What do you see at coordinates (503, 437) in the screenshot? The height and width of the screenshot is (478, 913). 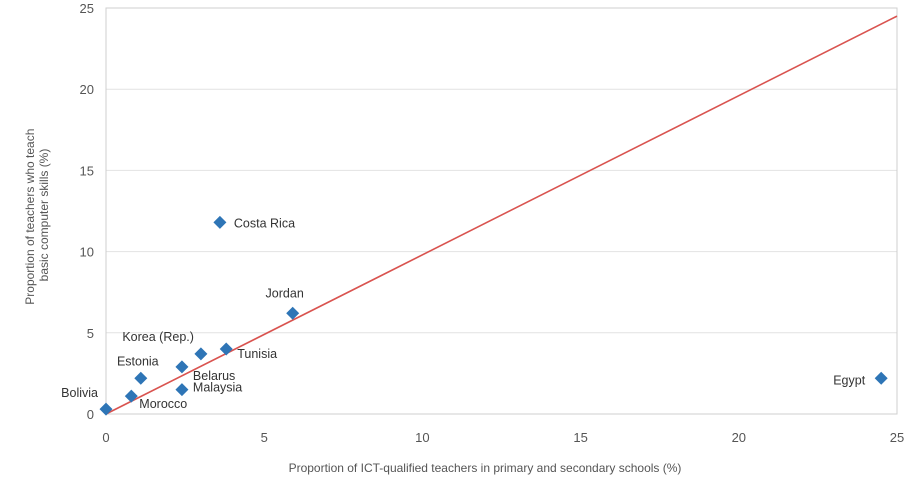 I see `x-axis-ticks: 0 5 10 15 20 25` at bounding box center [503, 437].